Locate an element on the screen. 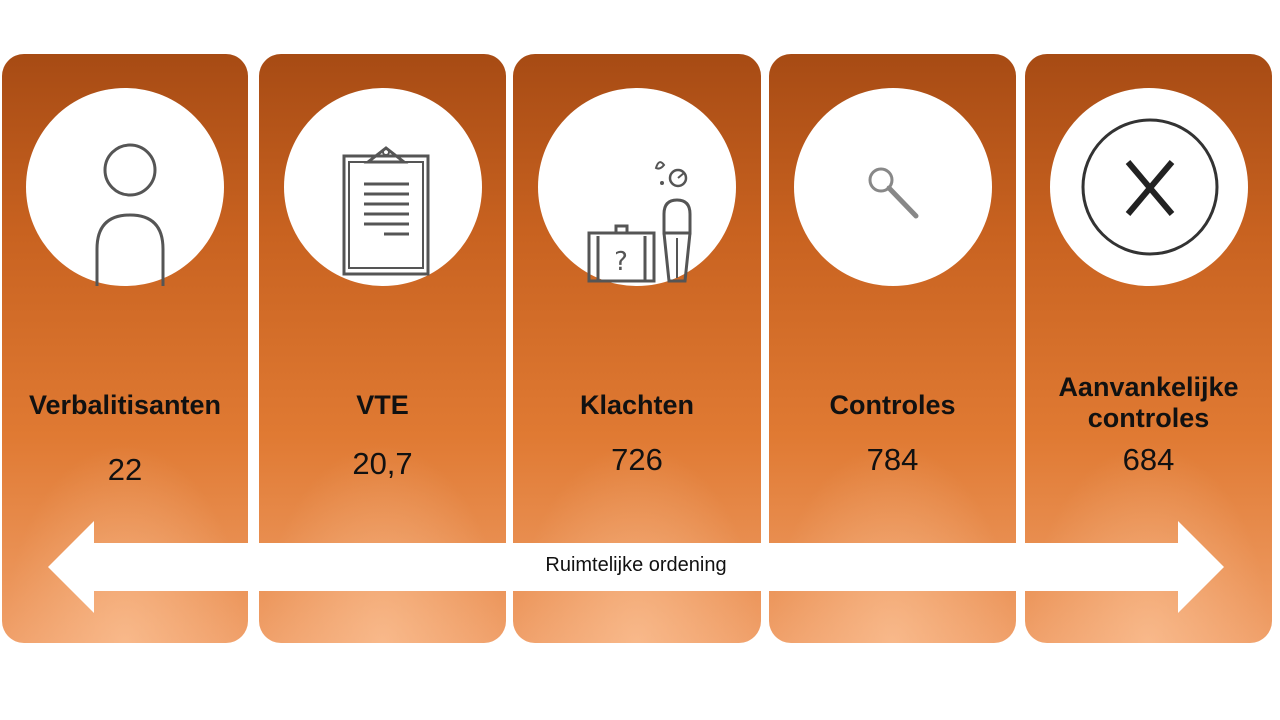 The width and height of the screenshot is (1280, 720). complaint-person-suitcase-icon: ? is located at coordinates (639, 222).